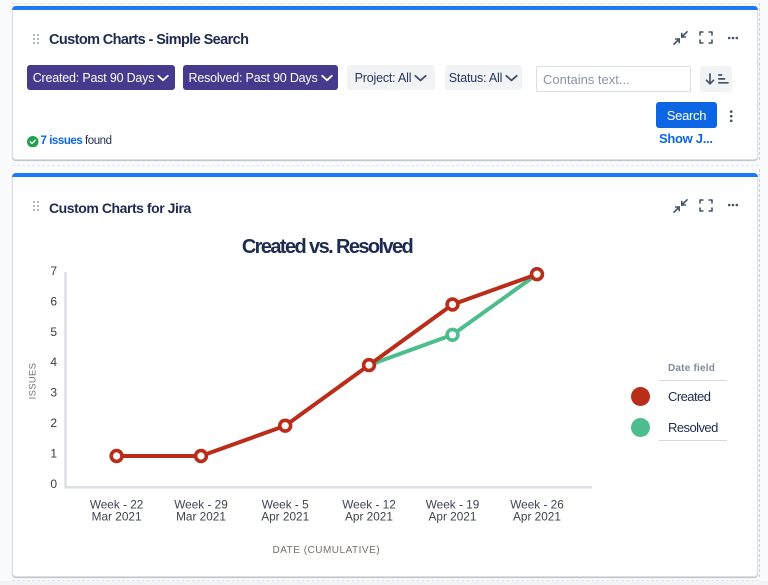 The image size is (768, 585). Describe the element at coordinates (537, 505) in the screenshot. I see `svg-text: Week - 26` at that location.